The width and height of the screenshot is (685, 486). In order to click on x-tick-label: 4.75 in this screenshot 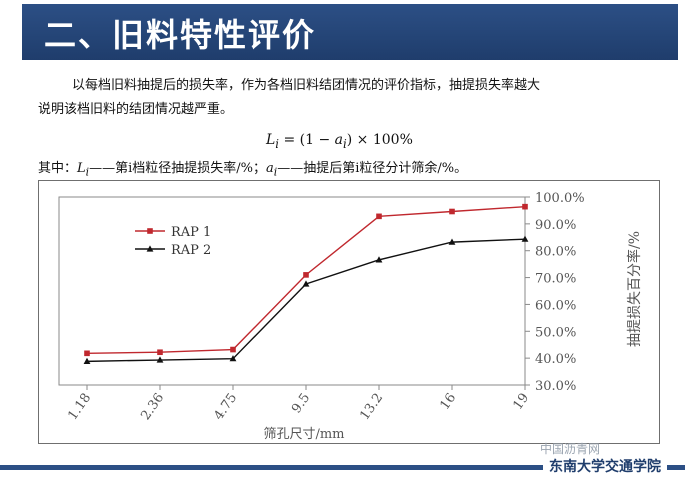, I will do `click(225, 407)`.